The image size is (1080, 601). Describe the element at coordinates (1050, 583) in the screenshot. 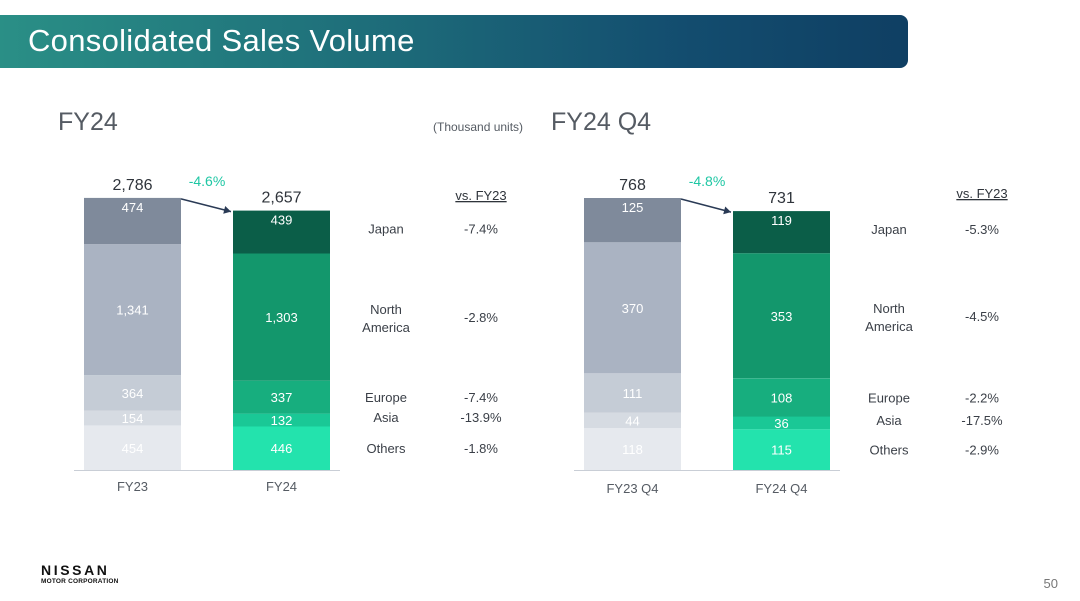

I see `page-number: 50` at that location.